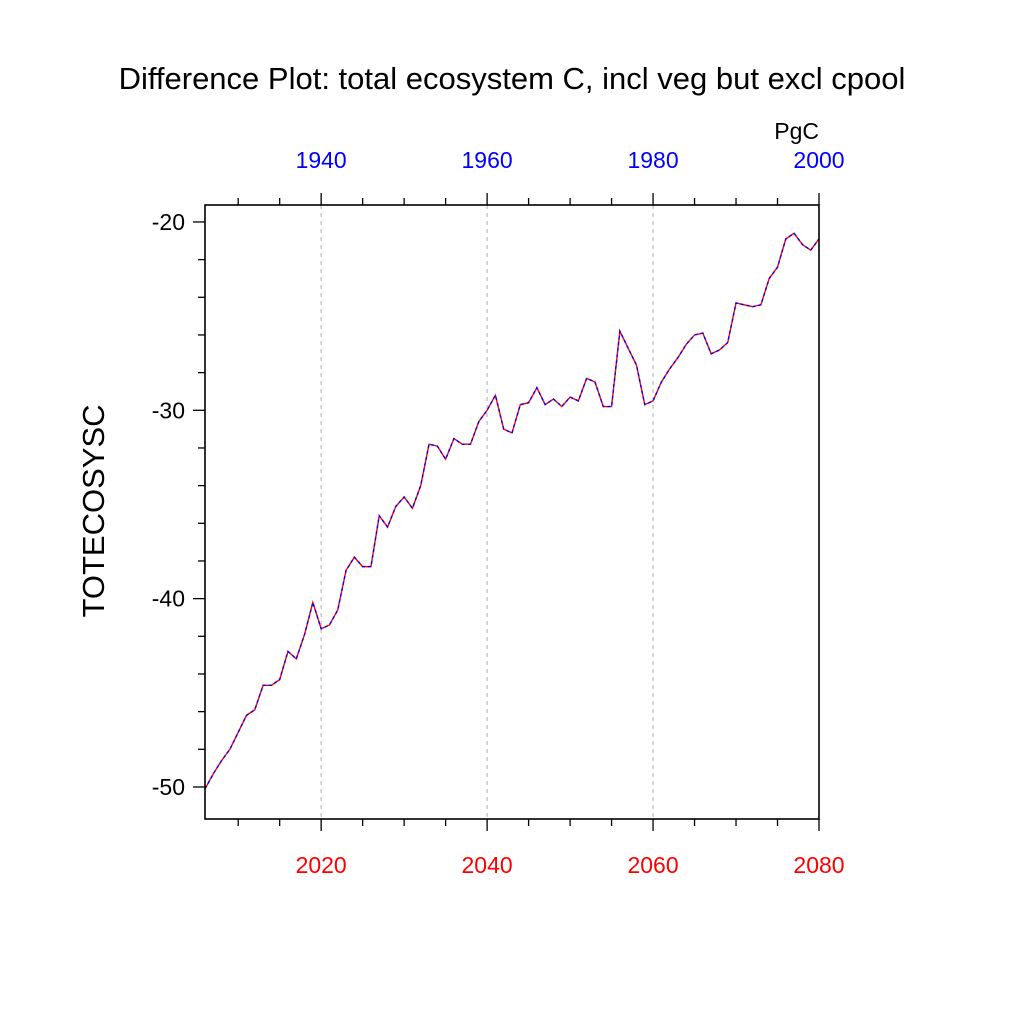 Image resolution: width=1024 pixels, height=1024 pixels. Describe the element at coordinates (487, 160) in the screenshot. I see `x-top-tick-label: 1960` at that location.